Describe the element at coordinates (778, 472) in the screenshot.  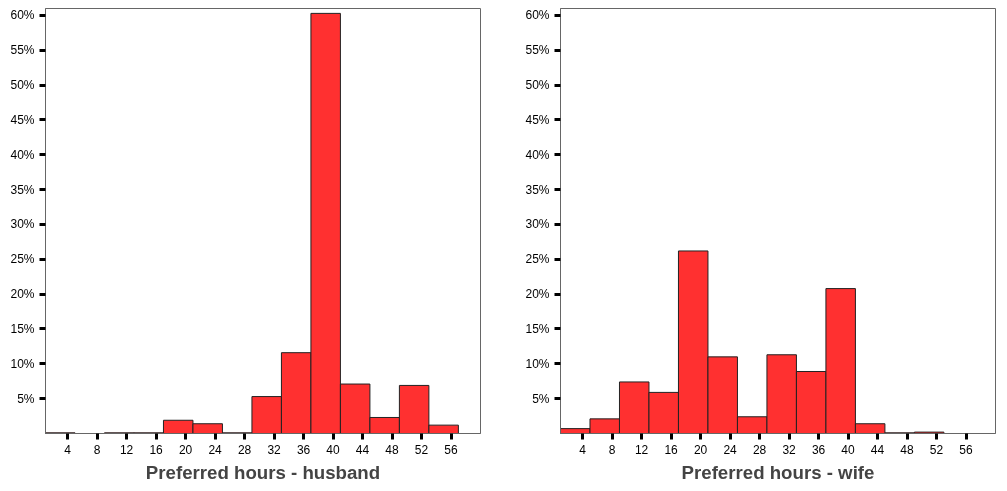
I see `x-axis-title: Preferred hours - wife` at that location.